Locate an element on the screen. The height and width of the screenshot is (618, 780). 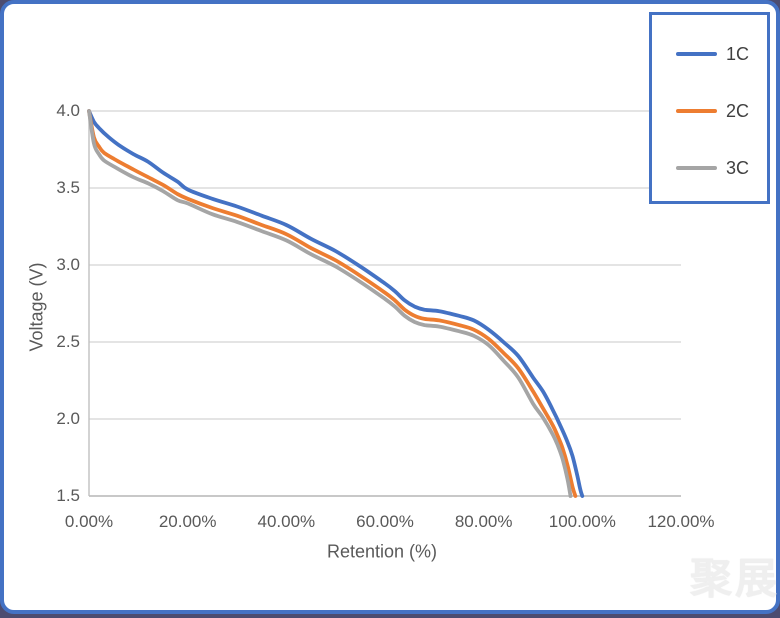
y-tick-label: 2.5 is located at coordinates (68, 341).